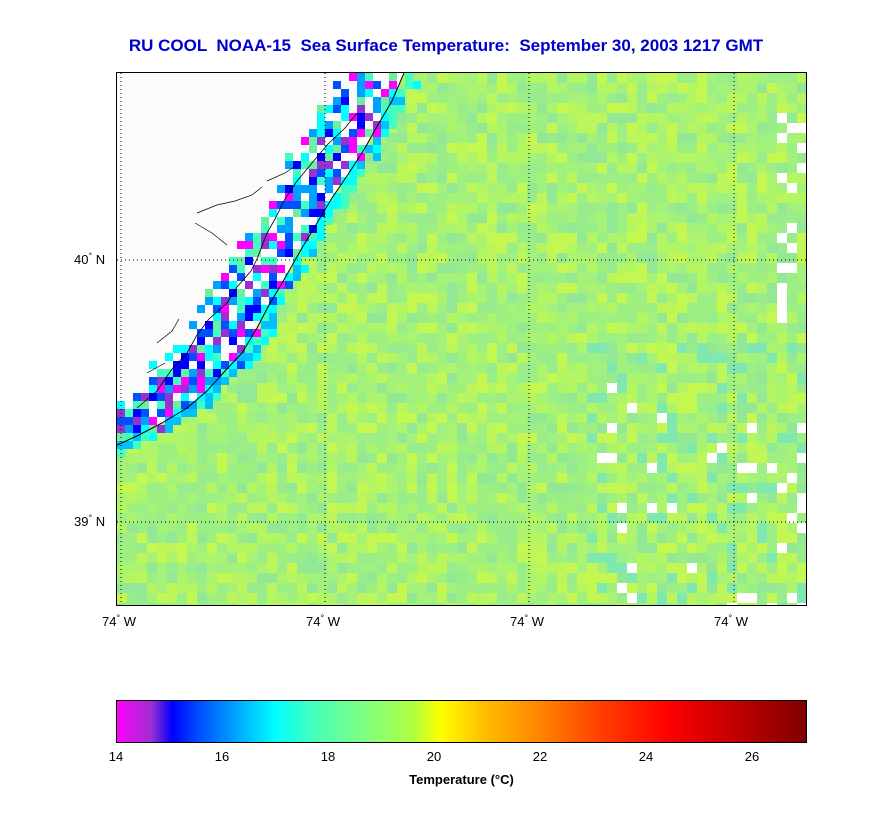 The image size is (892, 825). Describe the element at coordinates (527, 621) in the screenshot. I see `lon-label-3: 74° W` at that location.